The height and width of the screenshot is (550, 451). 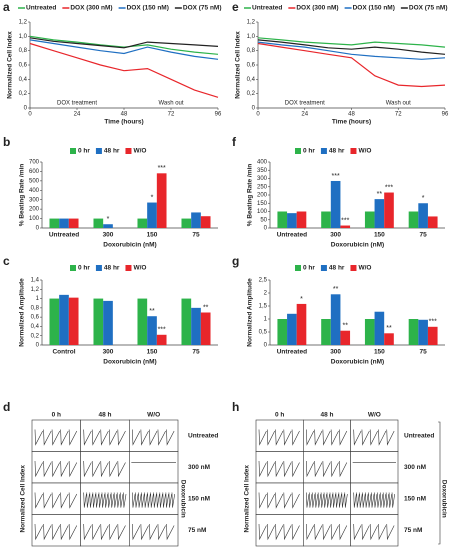 What do you see at coordinates (104, 415) in the screenshot?
I see `column-header: 48 h` at bounding box center [104, 415].